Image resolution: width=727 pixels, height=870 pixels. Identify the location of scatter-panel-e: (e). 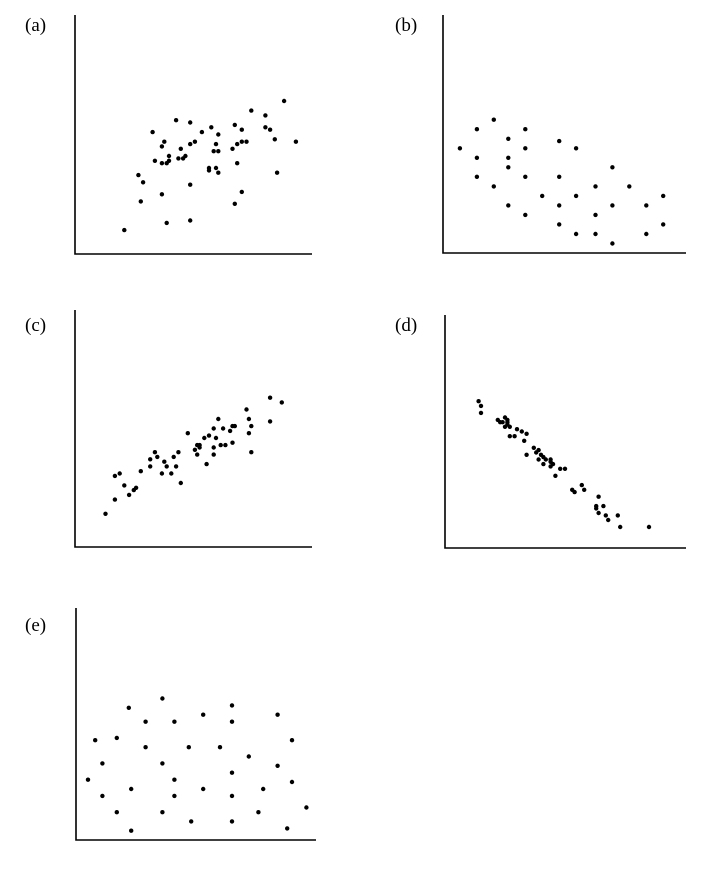
(170, 724).